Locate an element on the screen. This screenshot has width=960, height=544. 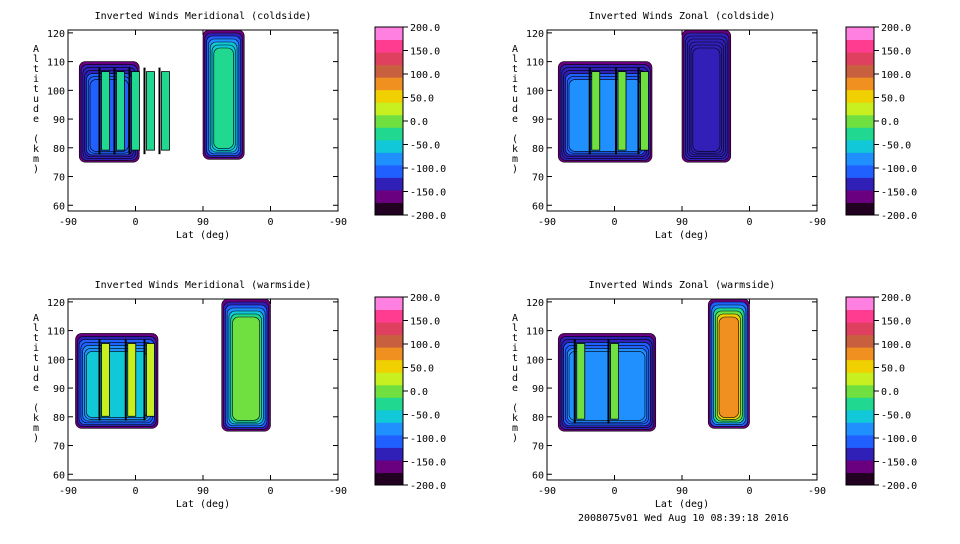
colorbar-label: 0.0 is located at coordinates (890, 392).